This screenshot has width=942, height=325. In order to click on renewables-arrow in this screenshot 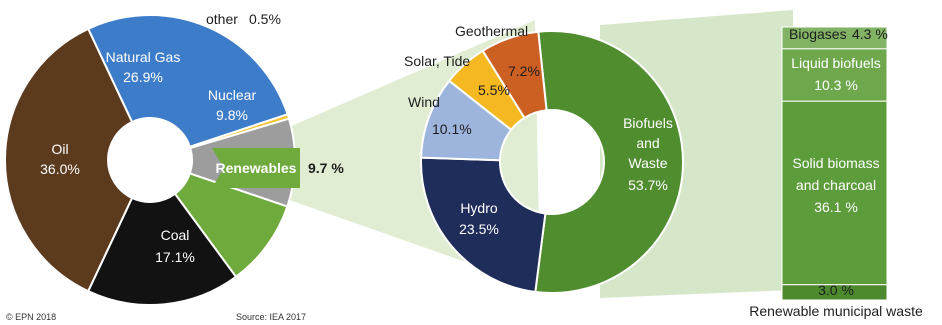, I will do `click(256, 168)`.